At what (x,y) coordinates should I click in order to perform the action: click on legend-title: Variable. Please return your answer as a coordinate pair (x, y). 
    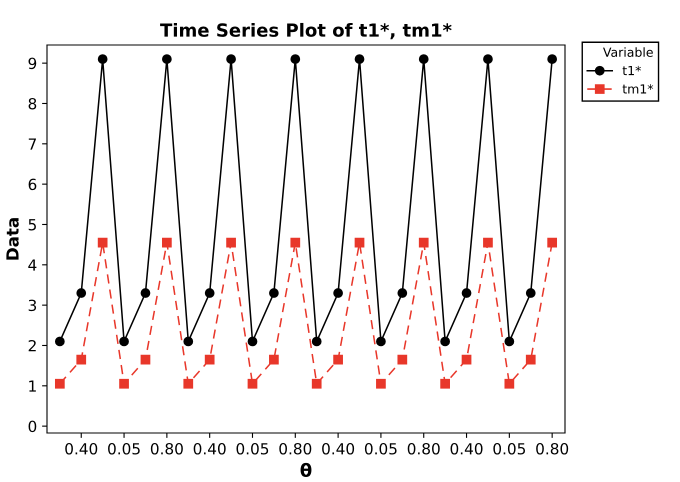
    Looking at the image, I should click on (628, 52).